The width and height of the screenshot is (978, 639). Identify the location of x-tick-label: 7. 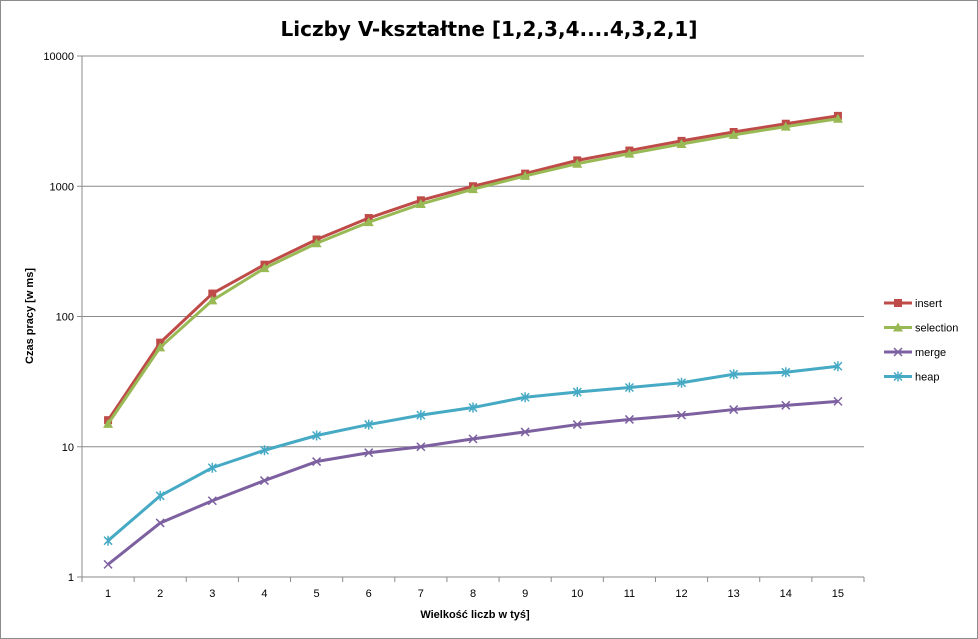
(421, 594).